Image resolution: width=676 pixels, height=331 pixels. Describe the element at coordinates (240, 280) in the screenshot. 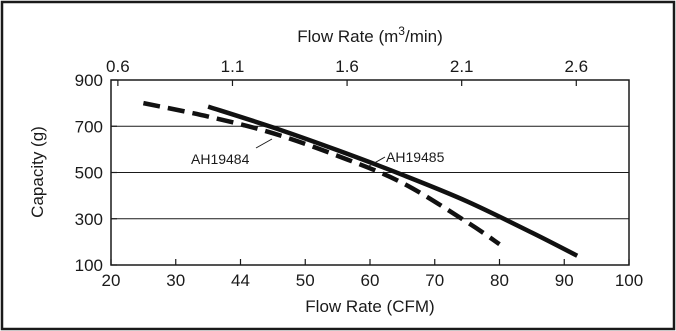

I see `x-tick-label: 44` at that location.